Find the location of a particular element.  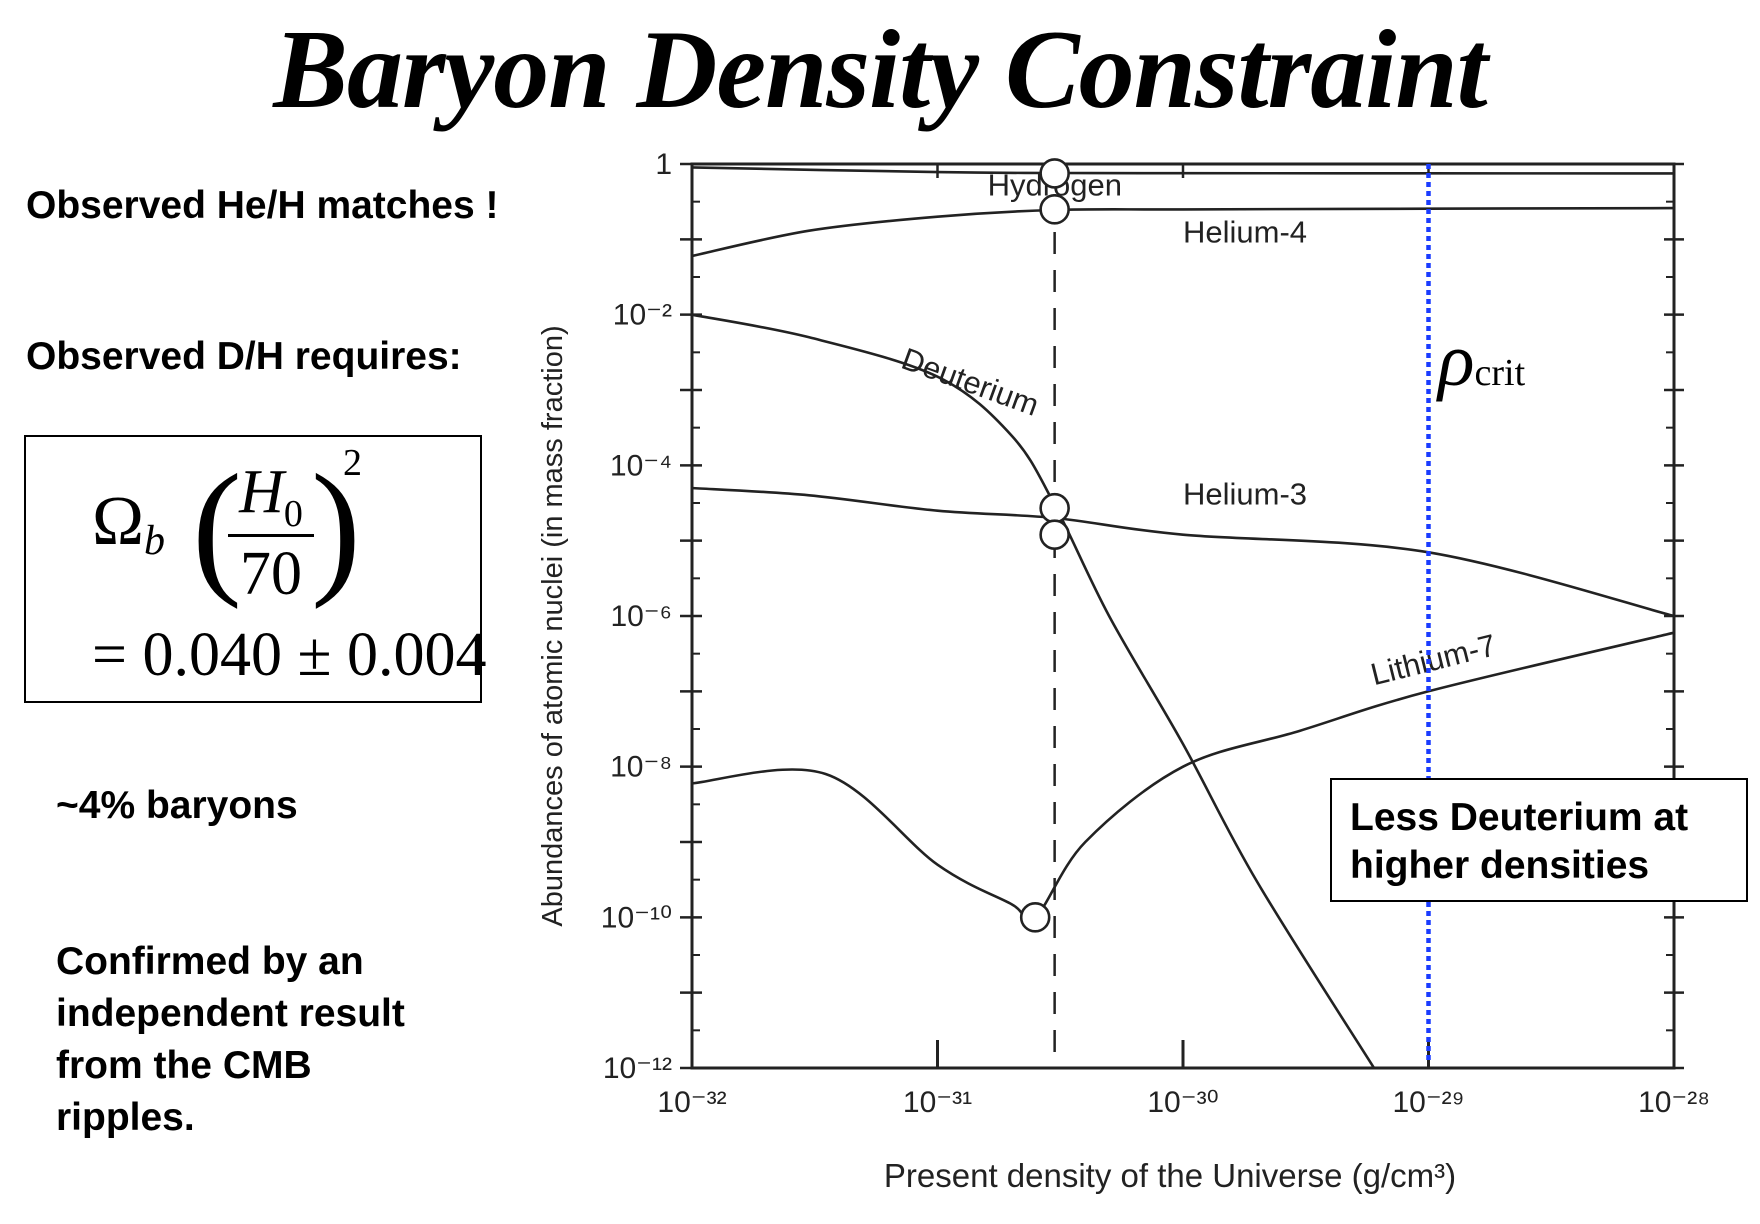

y-tick-label: 10⁻⁴ is located at coordinates (641, 465).